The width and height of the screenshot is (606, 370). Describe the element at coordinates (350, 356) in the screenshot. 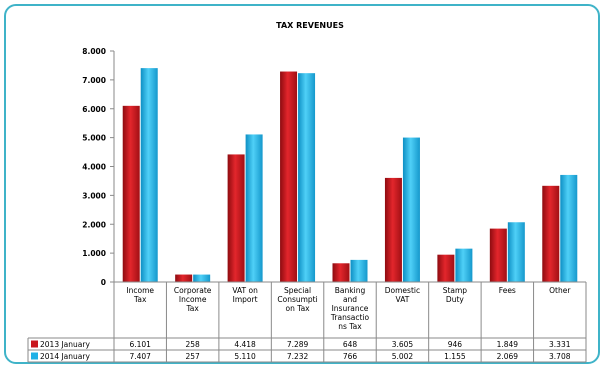

I see `data-label: 766` at that location.